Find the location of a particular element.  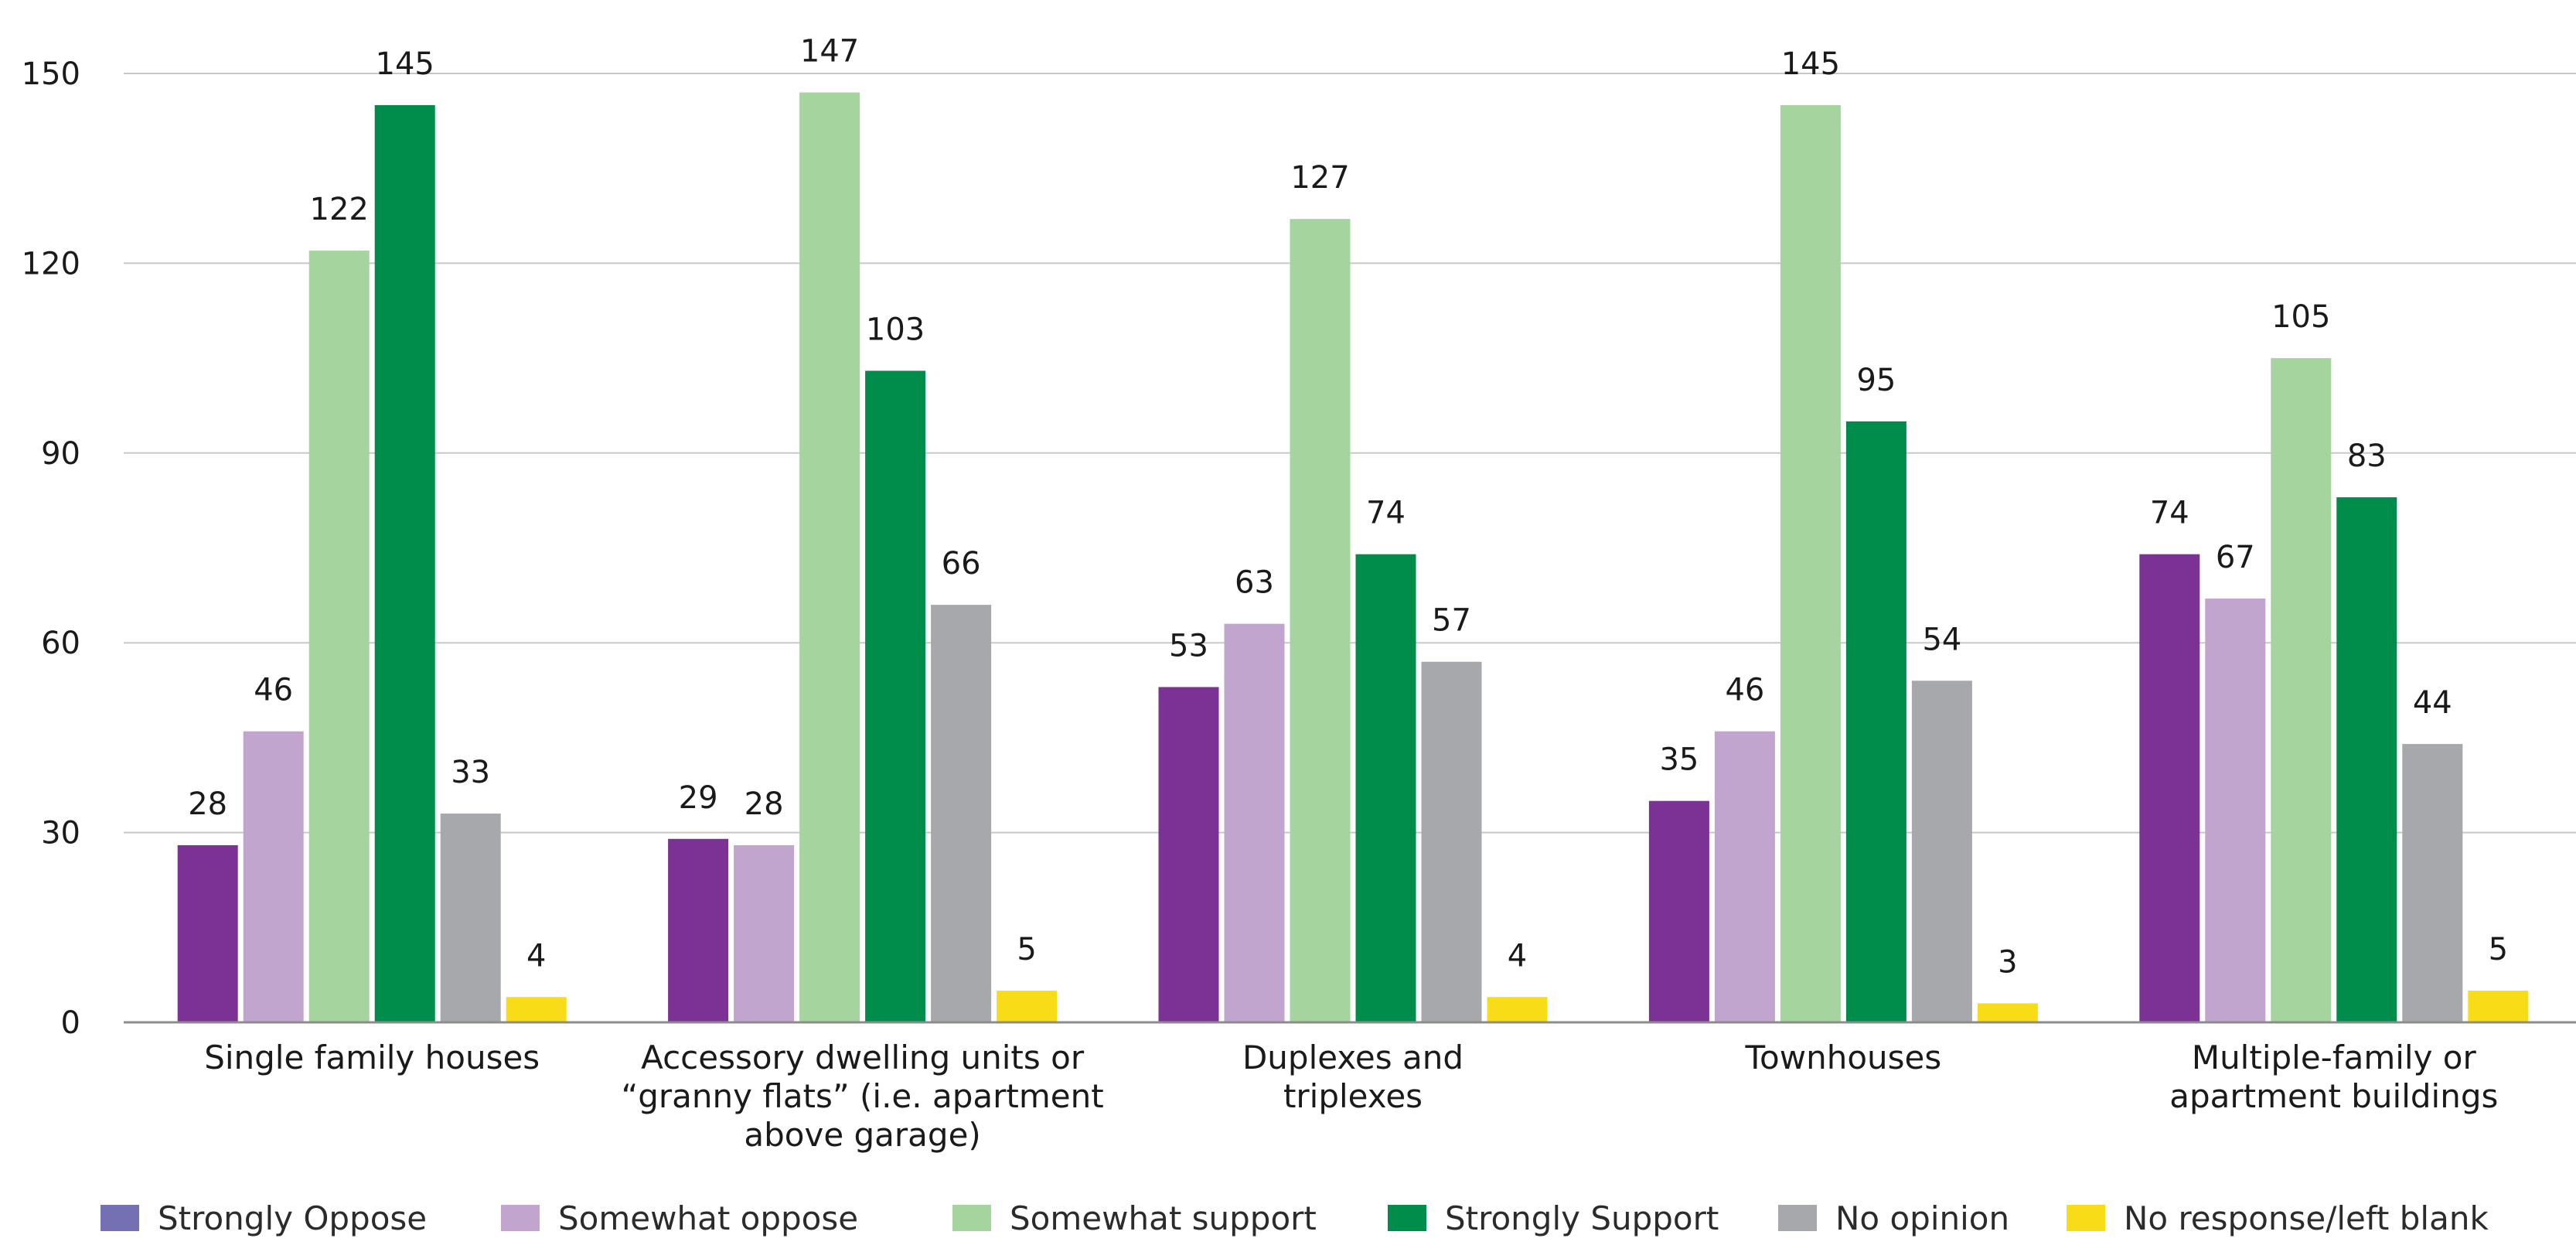

legend-label: Somewhat support is located at coordinates (1163, 1218).